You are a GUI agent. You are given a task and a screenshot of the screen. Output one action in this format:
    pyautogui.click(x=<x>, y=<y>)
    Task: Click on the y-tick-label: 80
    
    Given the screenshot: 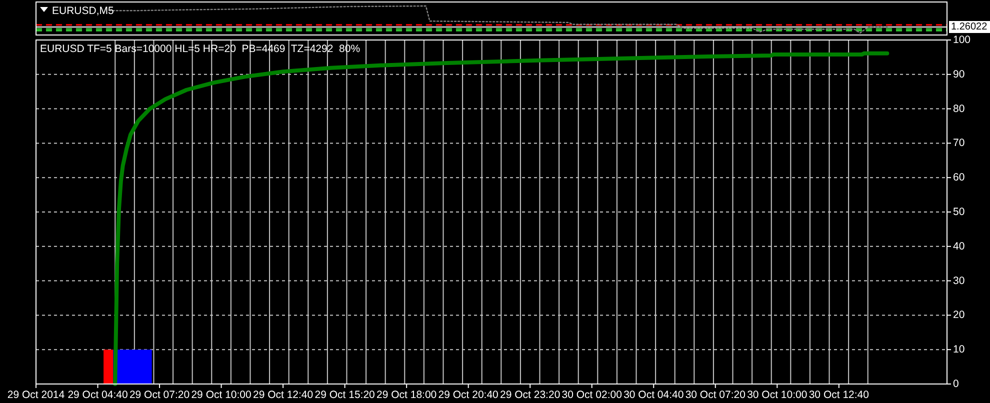 What is the action you would take?
    pyautogui.click(x=959, y=108)
    